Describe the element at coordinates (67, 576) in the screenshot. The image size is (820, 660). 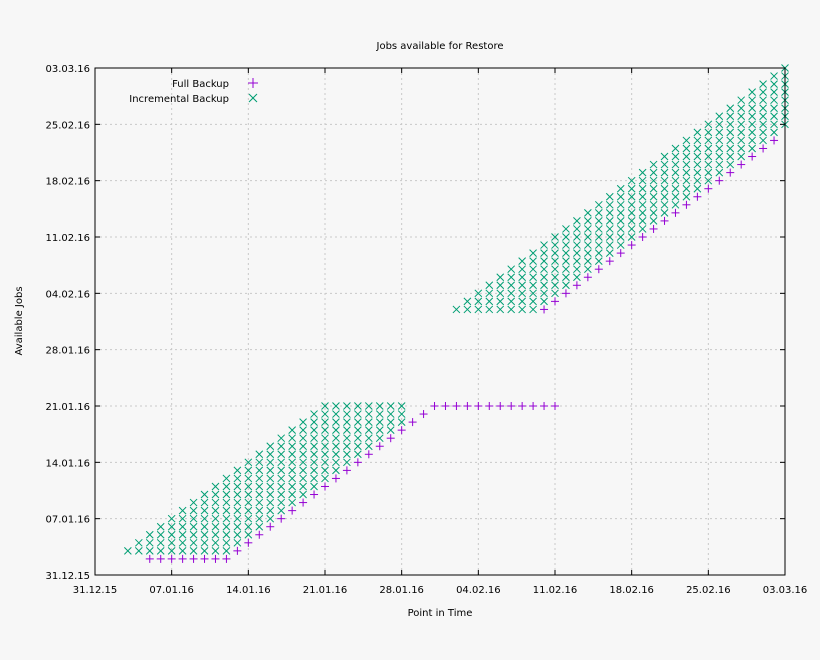
I see `y-tick-label: 31.12.15` at that location.